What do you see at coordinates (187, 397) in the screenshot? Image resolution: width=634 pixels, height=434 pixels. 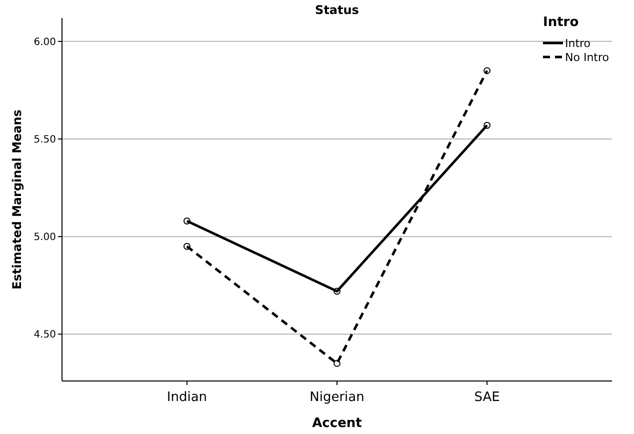 I see `x-tick-label: Indian` at bounding box center [187, 397].